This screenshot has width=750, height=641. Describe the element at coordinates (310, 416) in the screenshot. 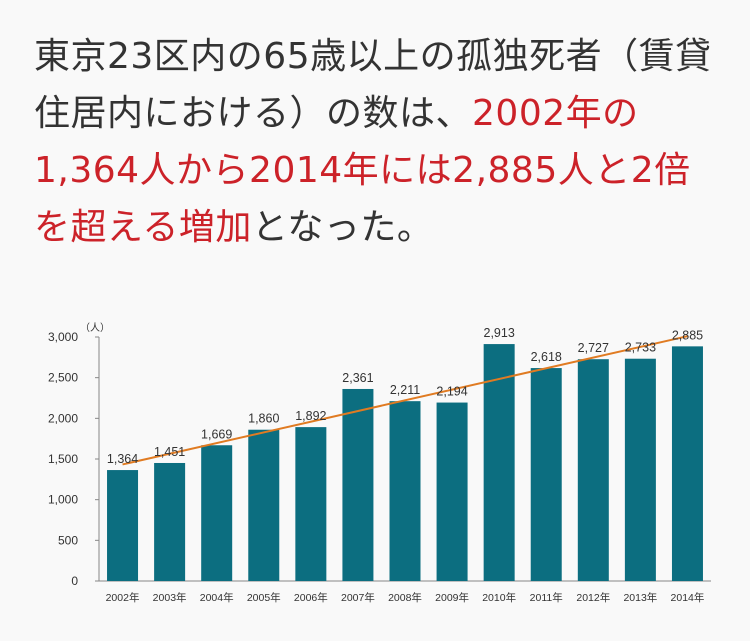

I see `value-label: 1,892` at that location.